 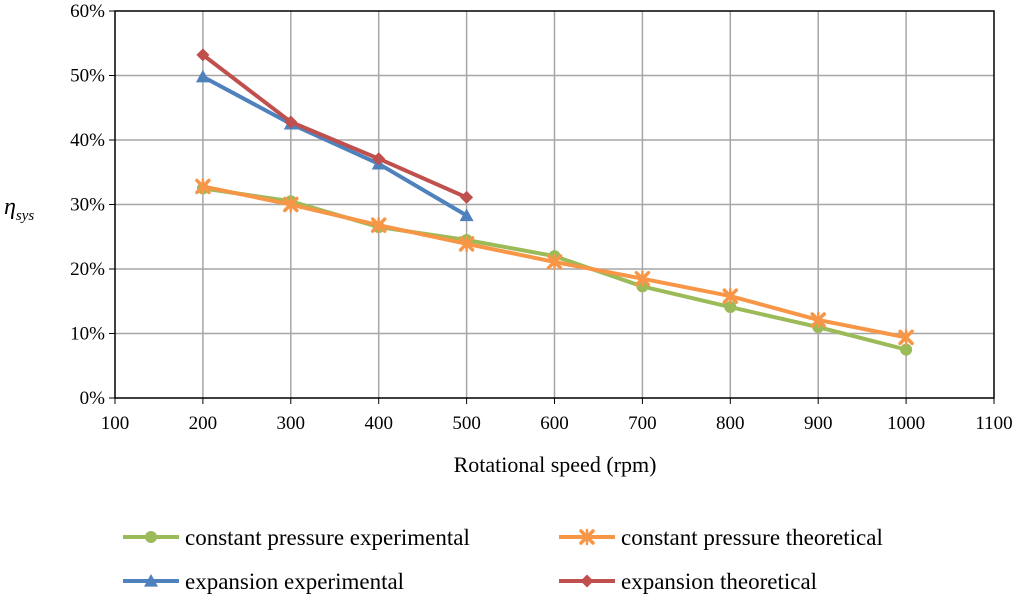 I want to click on x-tick-label: 700, so click(x=642, y=423).